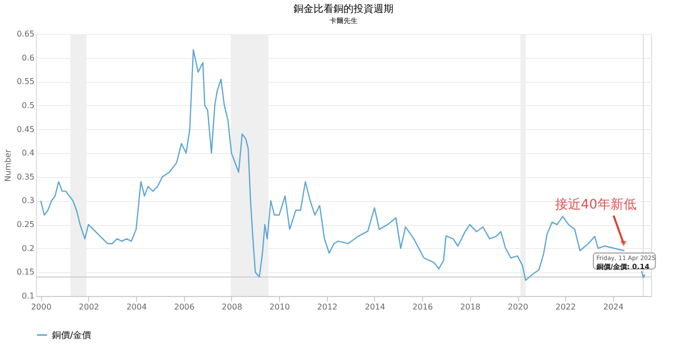 Image resolution: width=680 pixels, height=346 pixels. What do you see at coordinates (566, 307) in the screenshot?
I see `x-tick-label: 2022` at bounding box center [566, 307].